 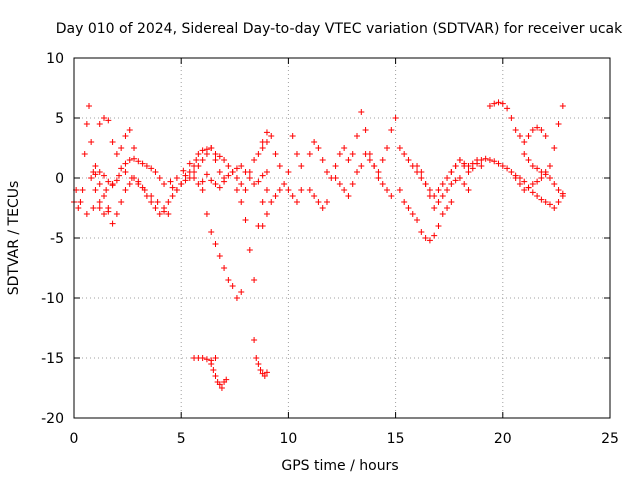 What do you see at coordinates (517, 122) in the screenshot?
I see `series-arc-y` at bounding box center [517, 122].